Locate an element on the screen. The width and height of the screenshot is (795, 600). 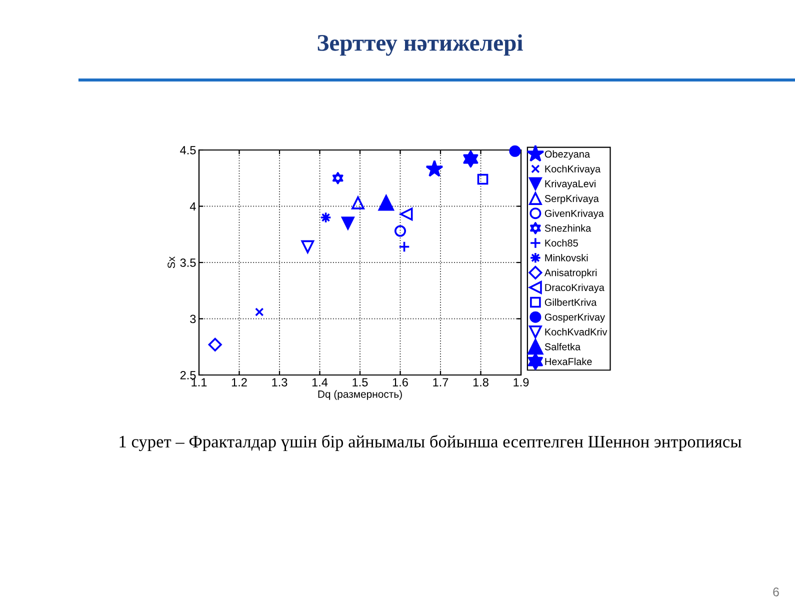
x-tick-label: 1.8 is located at coordinates (480, 382).